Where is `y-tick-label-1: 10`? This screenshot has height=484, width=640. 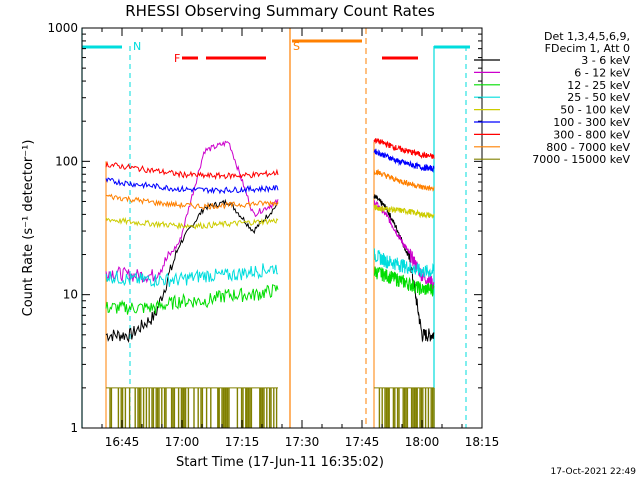
y-tick-label-1: 10 is located at coordinates (70, 295).